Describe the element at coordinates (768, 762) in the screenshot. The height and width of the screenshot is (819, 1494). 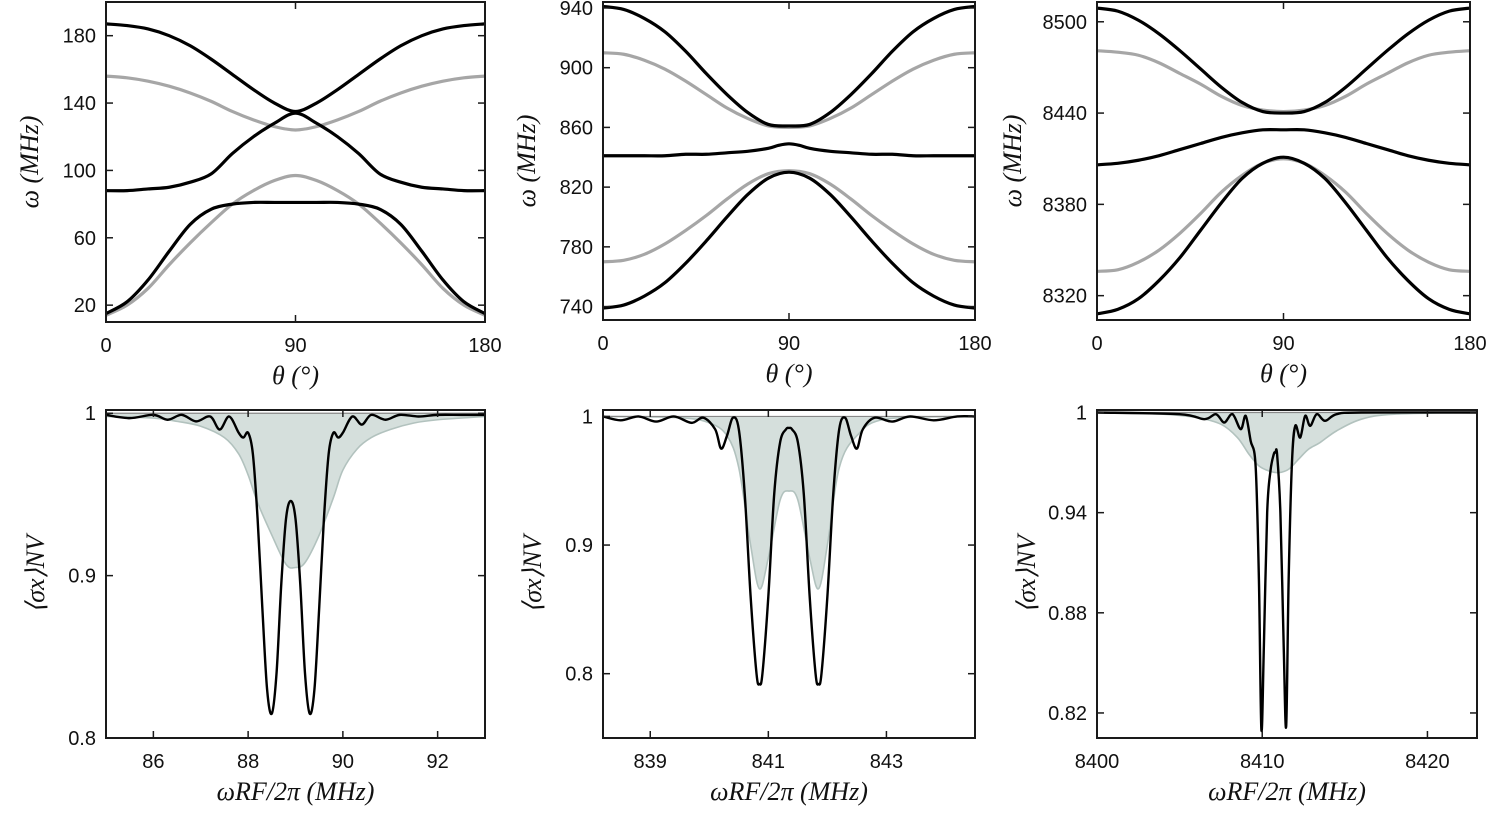
I see `x-tick-label: 841` at that location.